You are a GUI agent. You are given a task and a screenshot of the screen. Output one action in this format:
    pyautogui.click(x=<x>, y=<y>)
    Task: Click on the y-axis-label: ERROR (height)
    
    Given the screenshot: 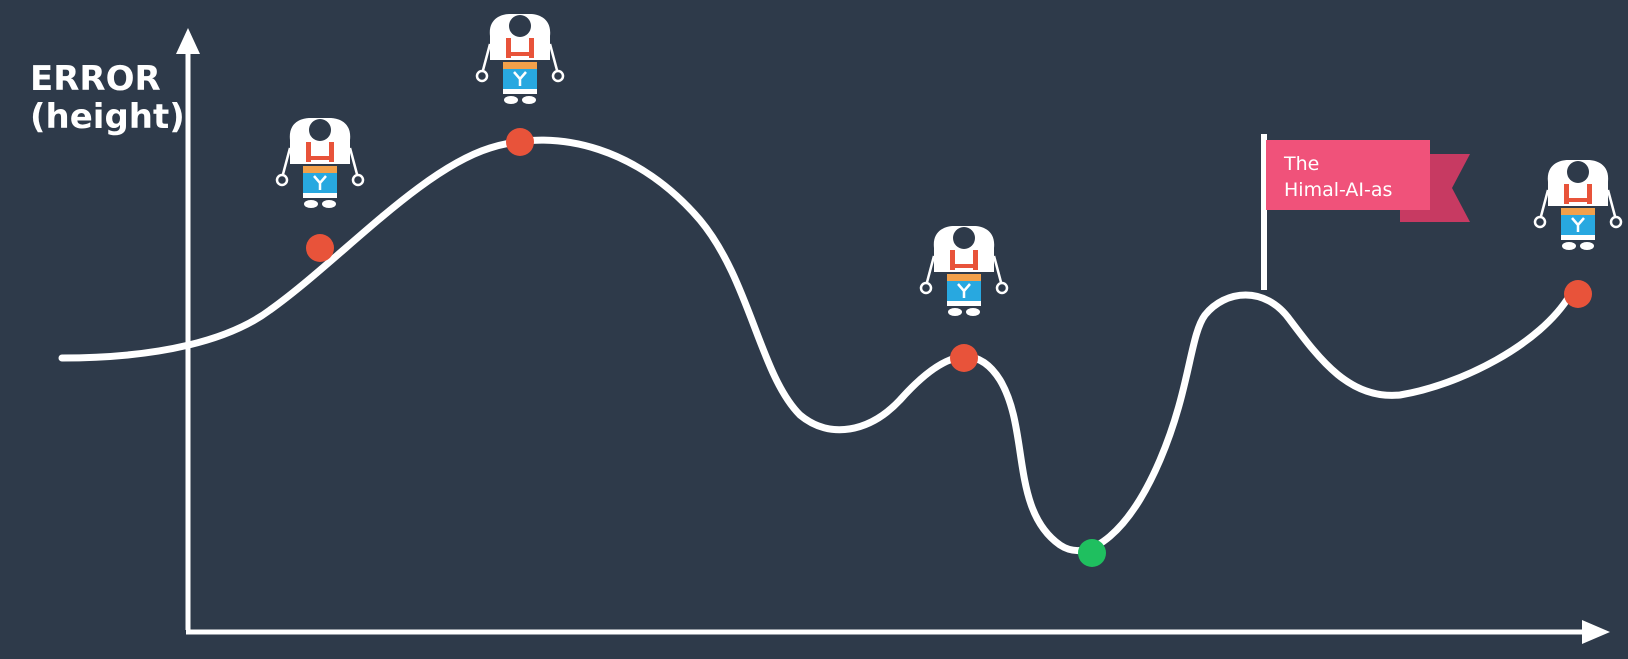 What is the action you would take?
    pyautogui.click(x=107, y=98)
    